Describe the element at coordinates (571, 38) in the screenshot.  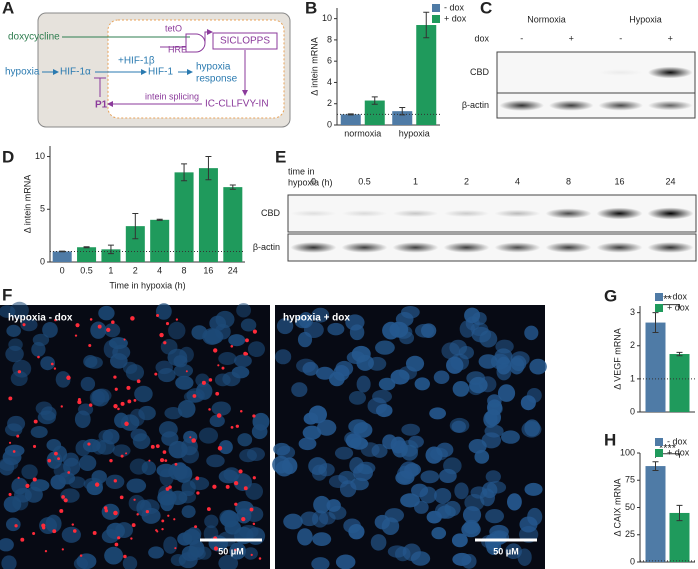
I see `lane-label: +` at that location.